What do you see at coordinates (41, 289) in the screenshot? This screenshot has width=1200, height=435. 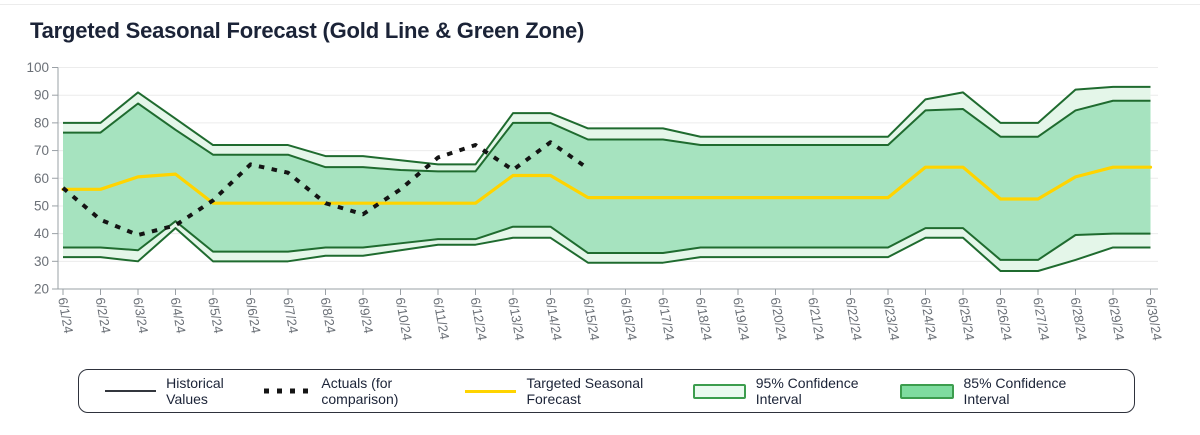 I see `y-axis-label: 20` at bounding box center [41, 289].